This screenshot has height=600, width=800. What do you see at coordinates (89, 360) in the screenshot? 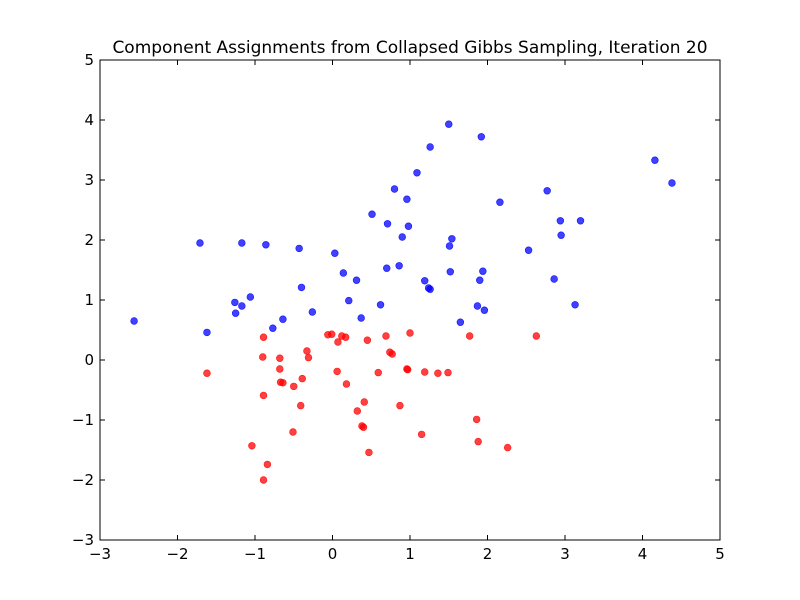
I see `y-tick-label: 0` at bounding box center [89, 360].